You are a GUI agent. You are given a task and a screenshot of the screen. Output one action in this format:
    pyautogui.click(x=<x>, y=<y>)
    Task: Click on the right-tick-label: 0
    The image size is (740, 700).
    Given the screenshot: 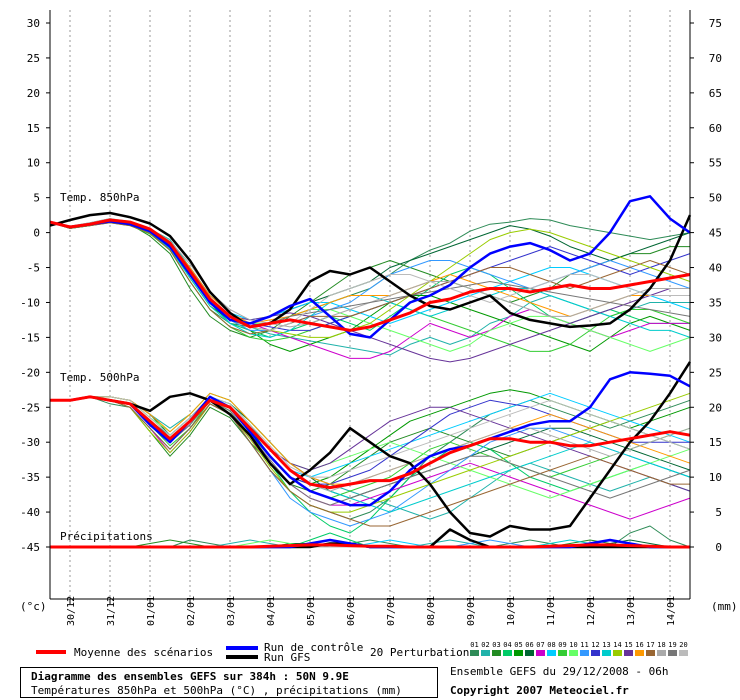 What is the action you would take?
    pyautogui.click(x=718, y=547)
    